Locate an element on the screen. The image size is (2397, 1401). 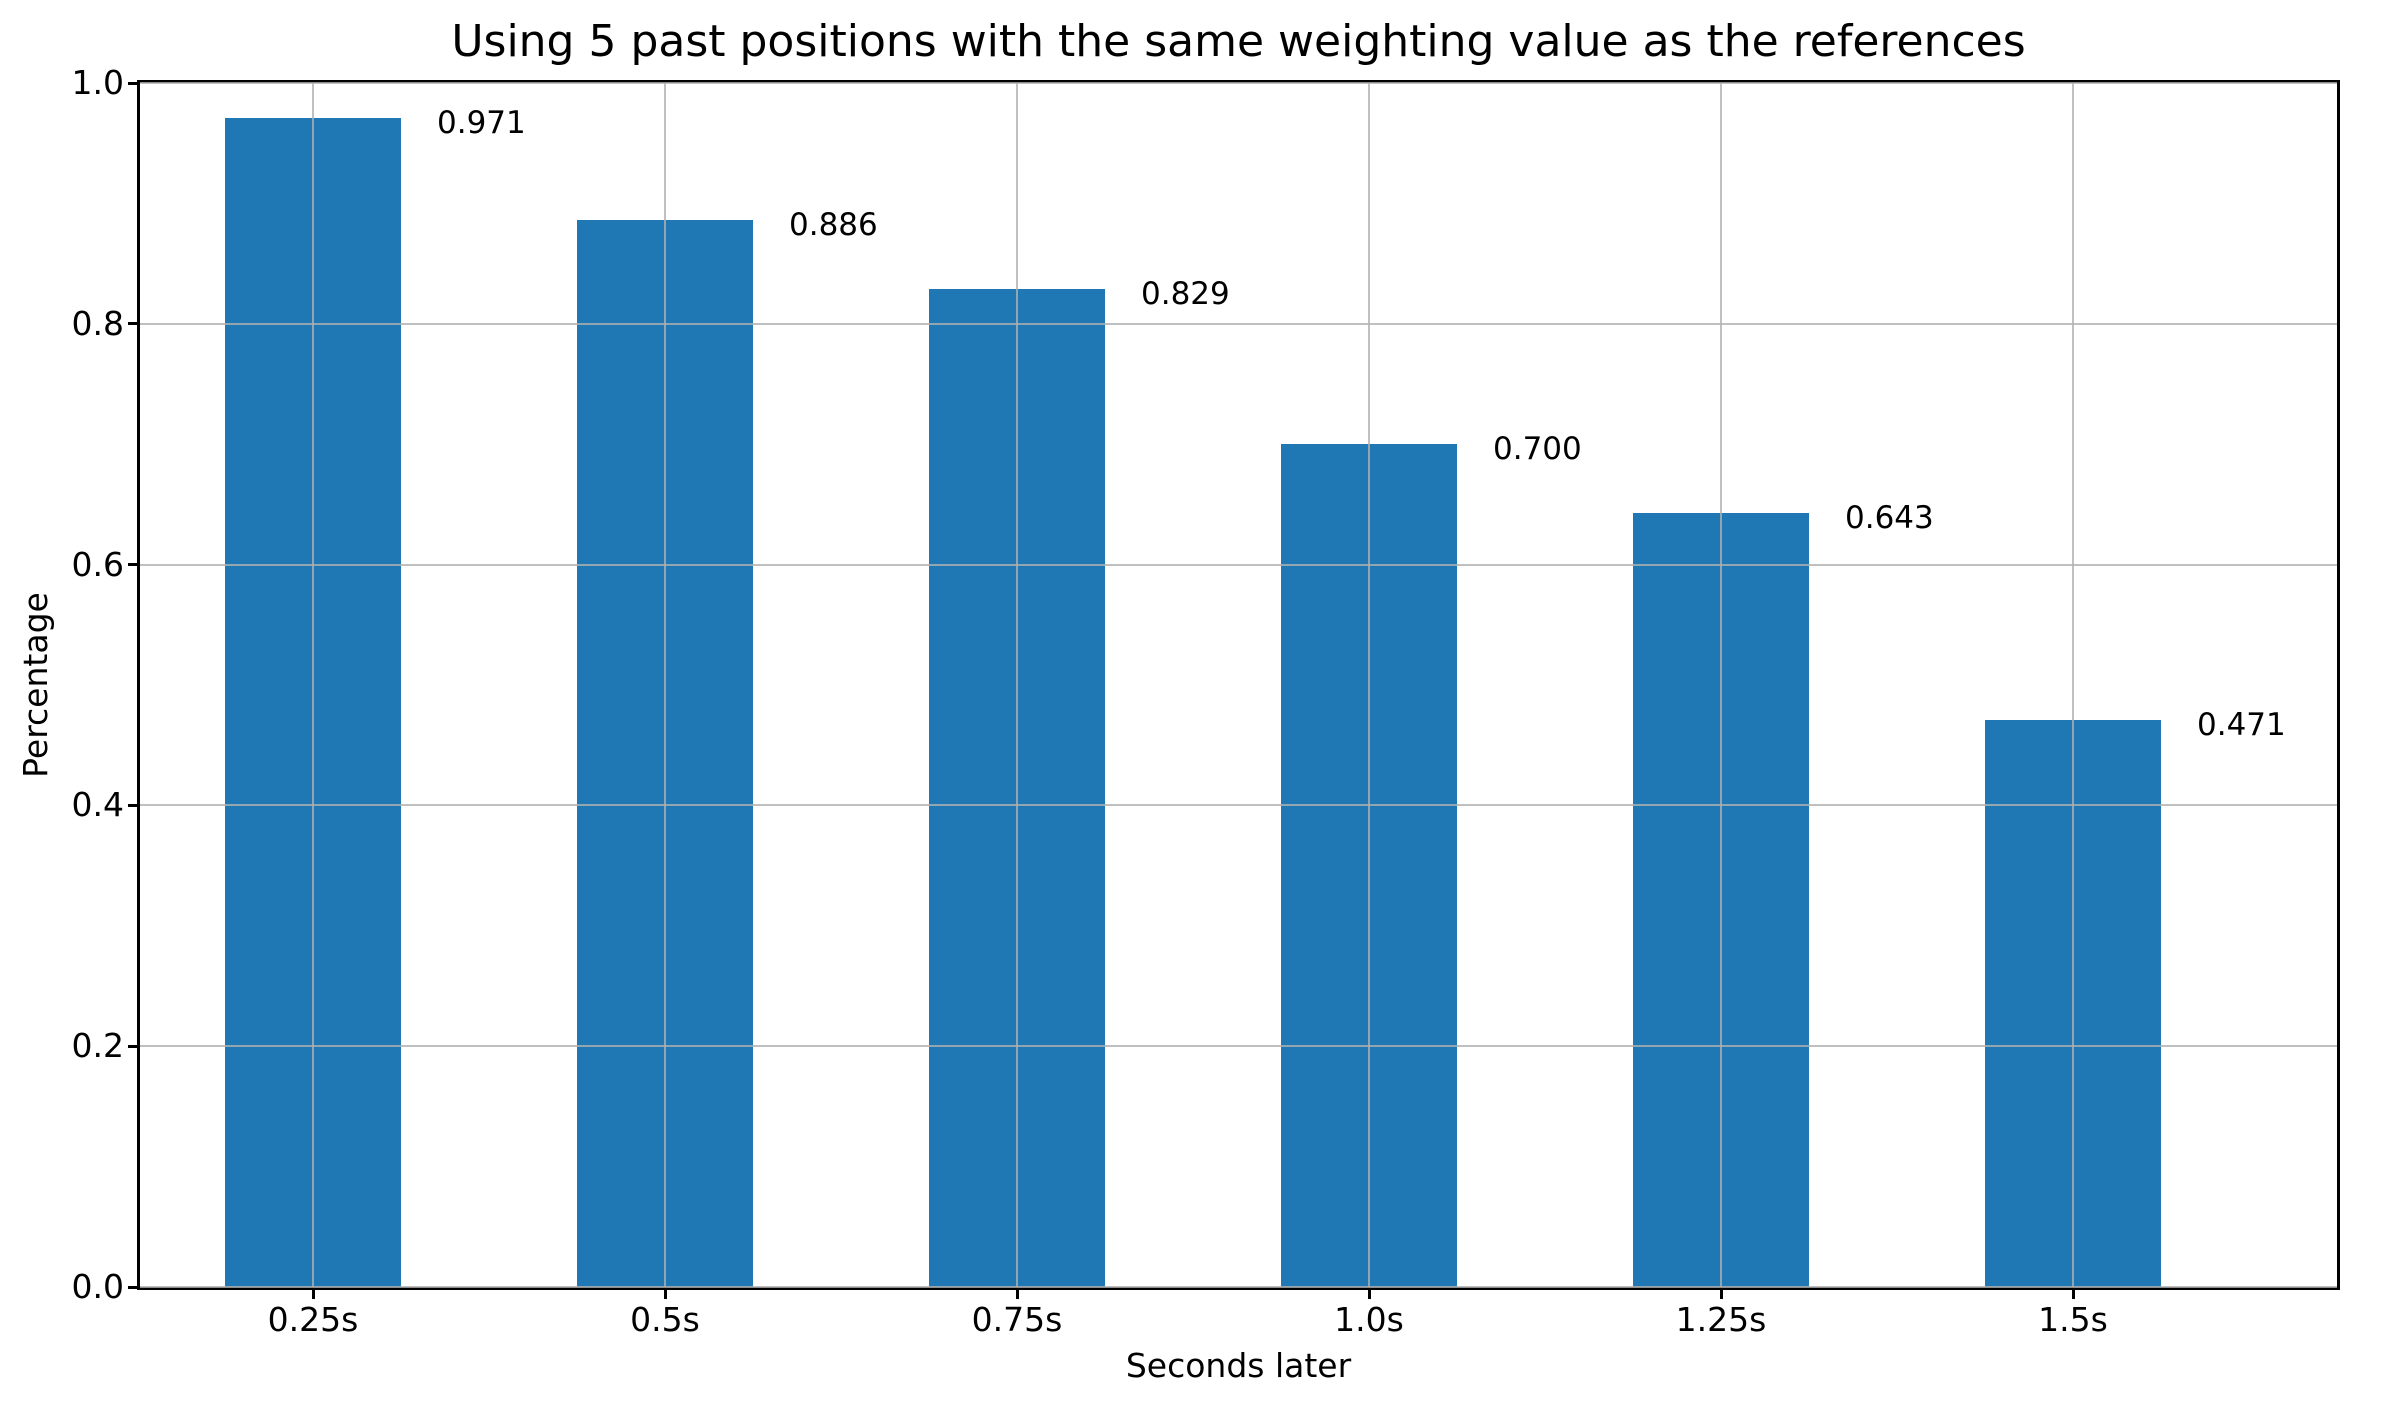
x-tick-label: 1.5s is located at coordinates (2073, 1319).